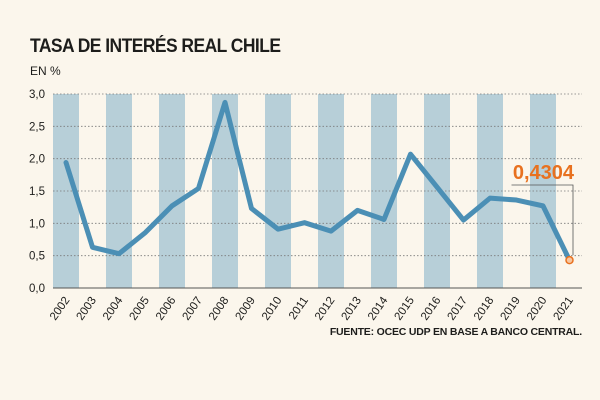 The image size is (600, 400). I want to click on x-tick-label: 2017, so click(457, 309).